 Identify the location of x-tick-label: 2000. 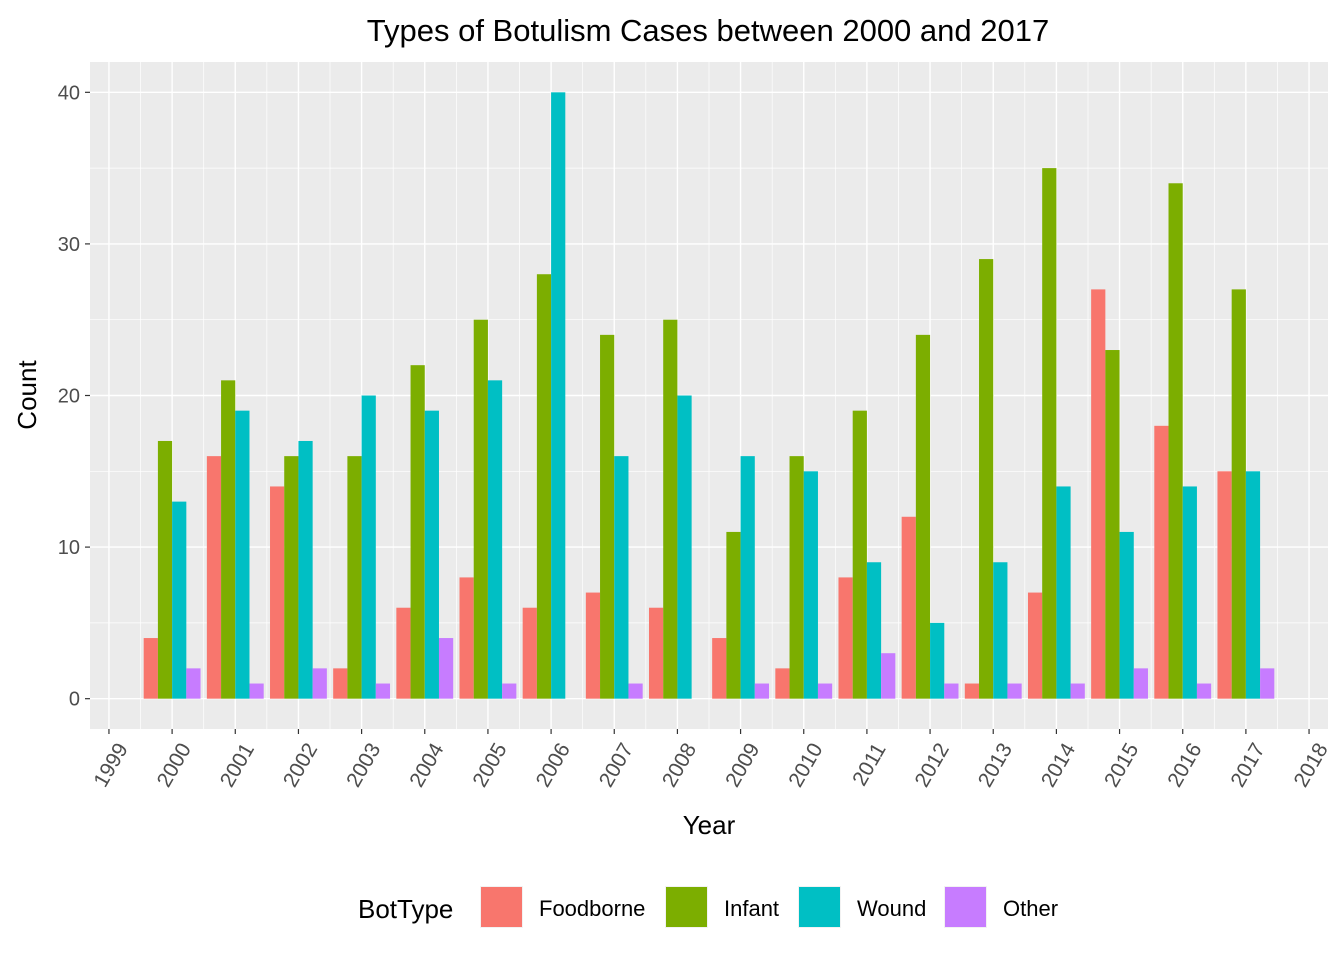
(174, 765).